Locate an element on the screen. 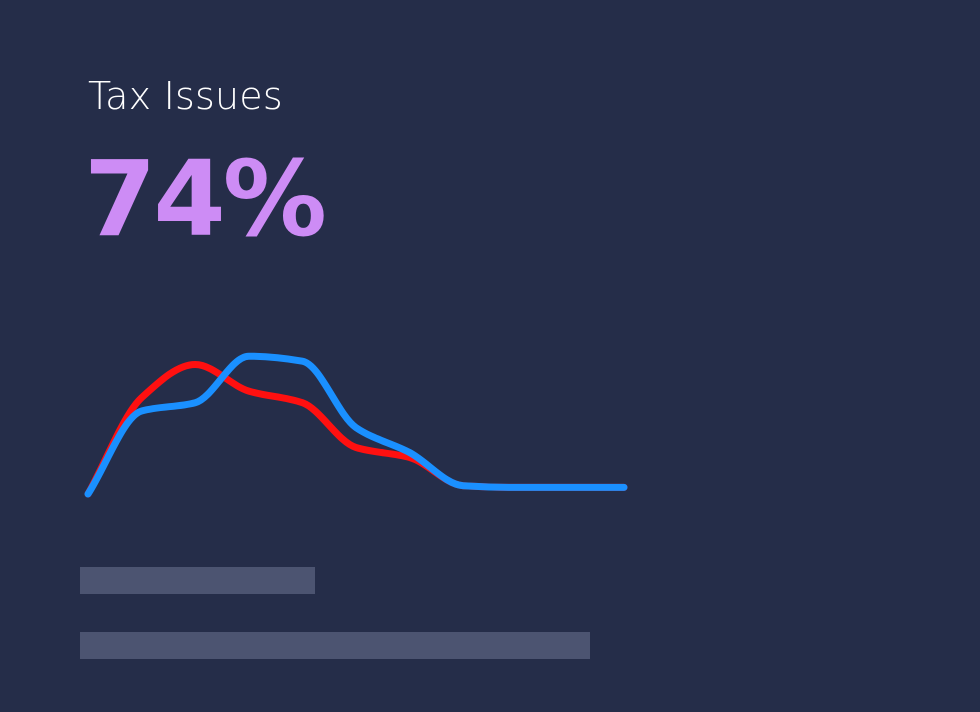 The height and width of the screenshot is (712, 980). card-title: Tax Issues is located at coordinates (185, 96).